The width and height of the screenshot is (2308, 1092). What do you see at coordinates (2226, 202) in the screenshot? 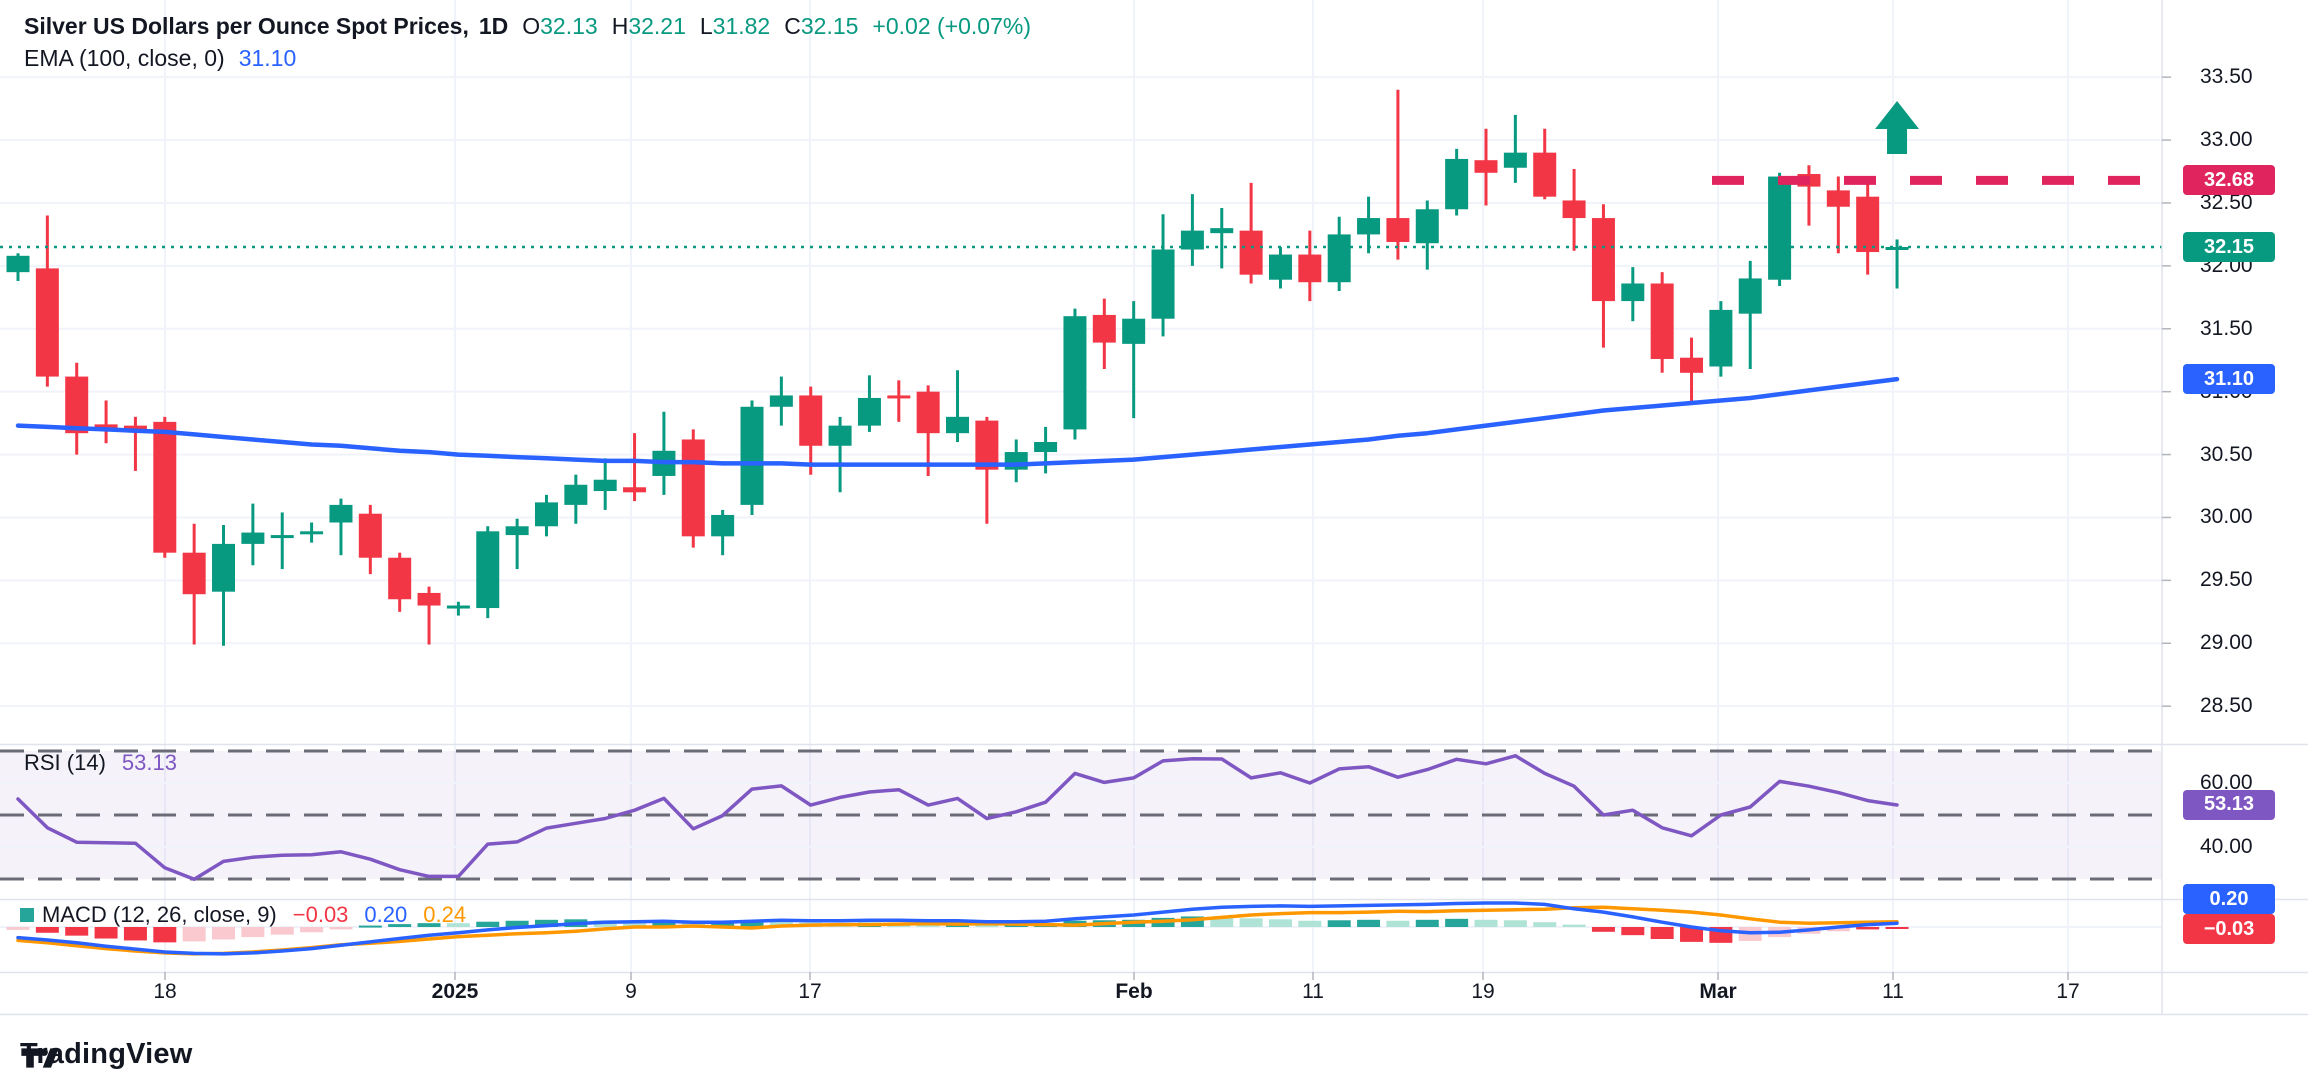
I see `price-tick-label: 32.50` at bounding box center [2226, 202].